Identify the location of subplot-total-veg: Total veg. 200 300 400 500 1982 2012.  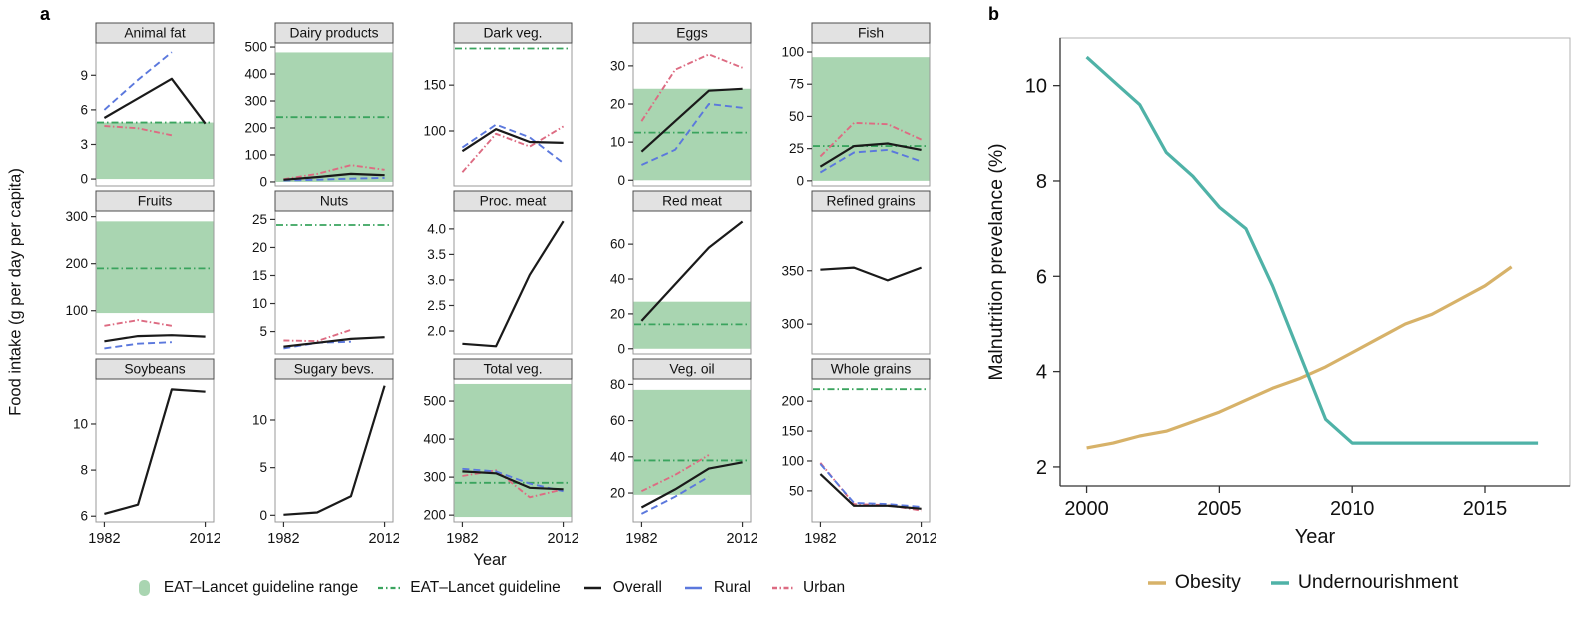
(500, 452).